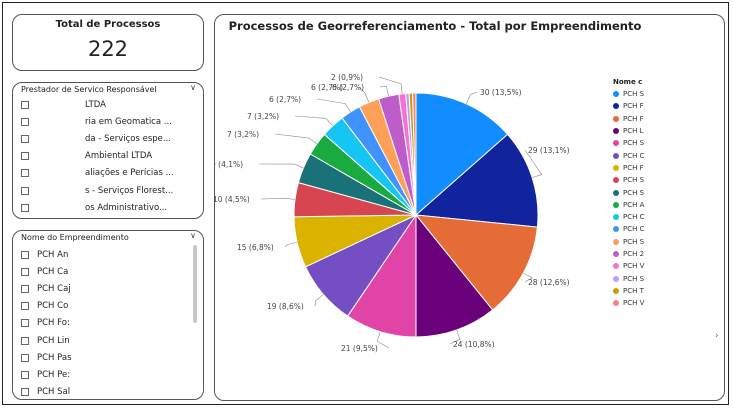 The height and width of the screenshot is (409, 733). Describe the element at coordinates (667, 131) in the screenshot. I see `legend-item: PCH L` at that location.